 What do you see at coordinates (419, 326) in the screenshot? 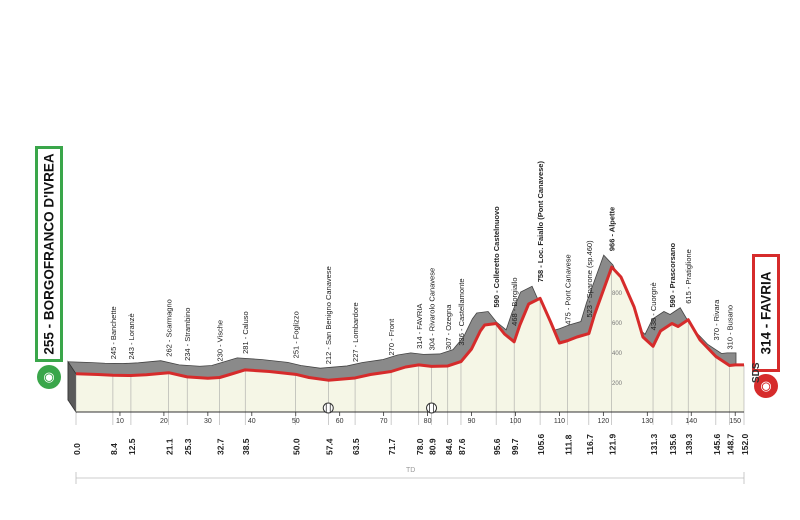
I see `waypoint-label: 314 - FAVRIA` at bounding box center [419, 326].